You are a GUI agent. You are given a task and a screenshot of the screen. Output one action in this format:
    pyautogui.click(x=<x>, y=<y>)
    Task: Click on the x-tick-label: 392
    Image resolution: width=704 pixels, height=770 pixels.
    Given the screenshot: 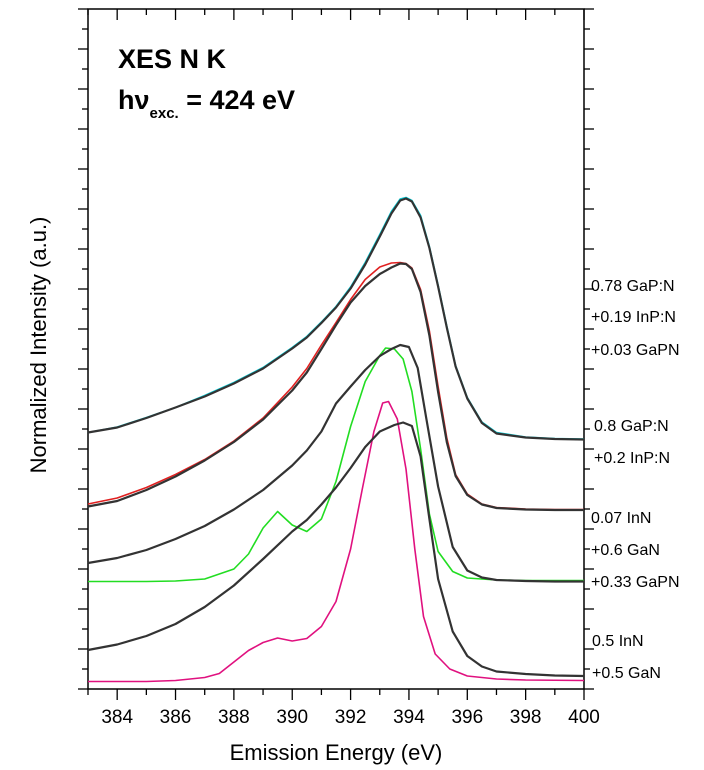 What is the action you would take?
    pyautogui.click(x=351, y=717)
    